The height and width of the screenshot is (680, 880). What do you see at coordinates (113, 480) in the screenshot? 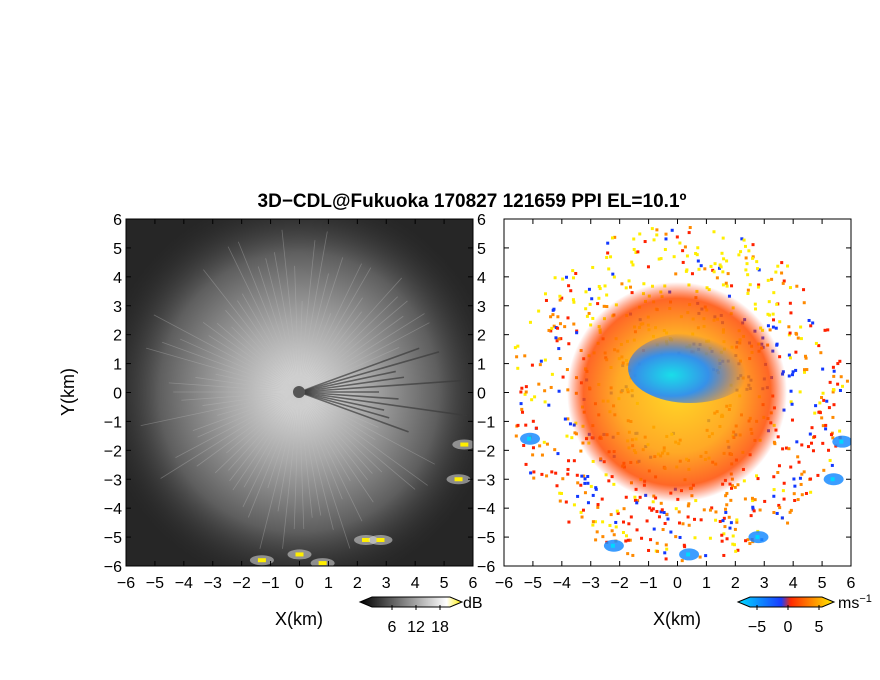
I see `y-tick-label: −3` at bounding box center [113, 480].